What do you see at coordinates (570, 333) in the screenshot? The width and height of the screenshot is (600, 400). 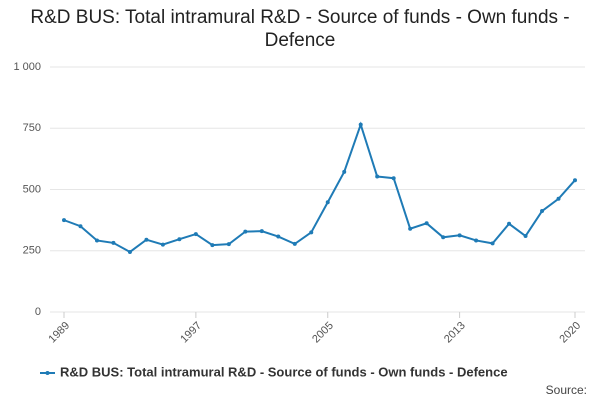 I see `x-tick-label: 2020` at bounding box center [570, 333].